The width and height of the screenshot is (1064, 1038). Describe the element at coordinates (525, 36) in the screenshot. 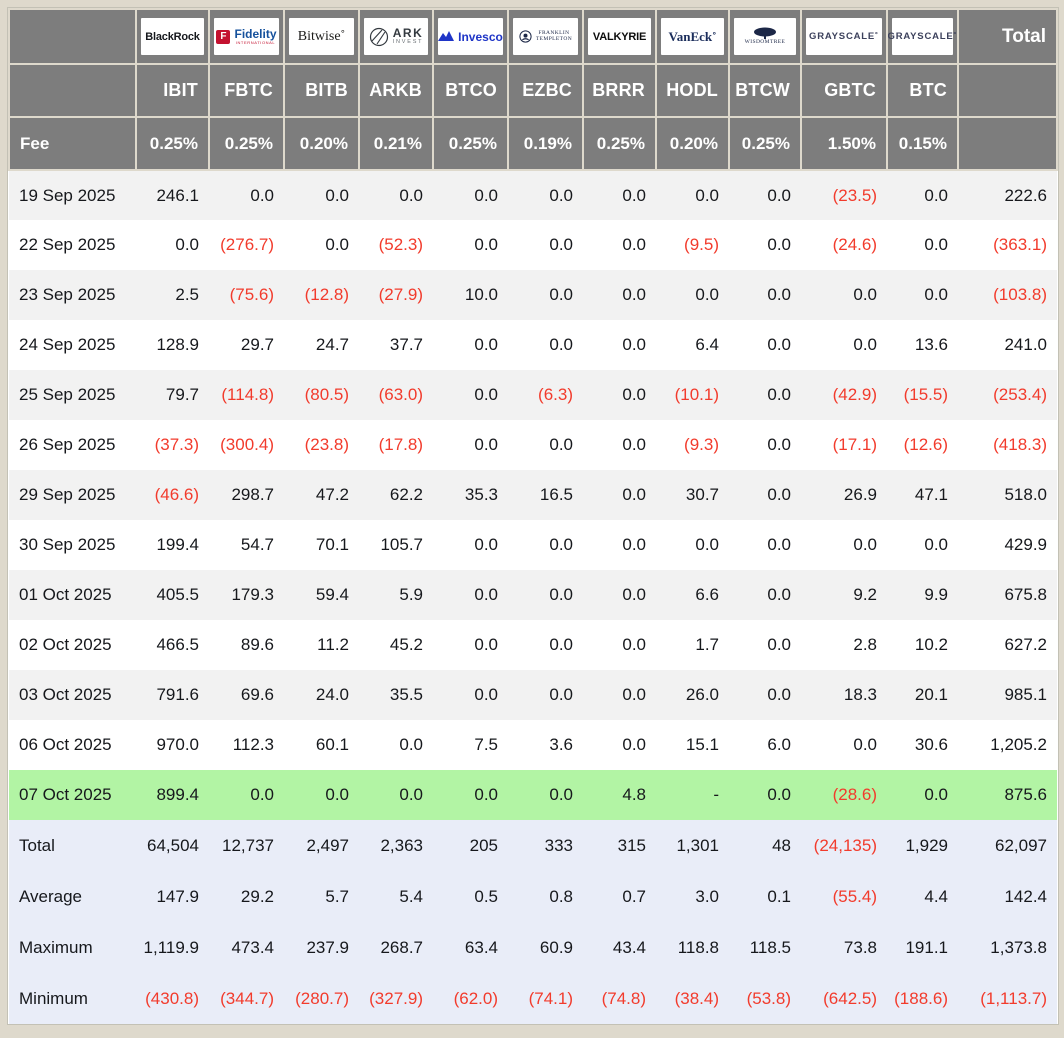

I see `franklin-head-icon` at that location.